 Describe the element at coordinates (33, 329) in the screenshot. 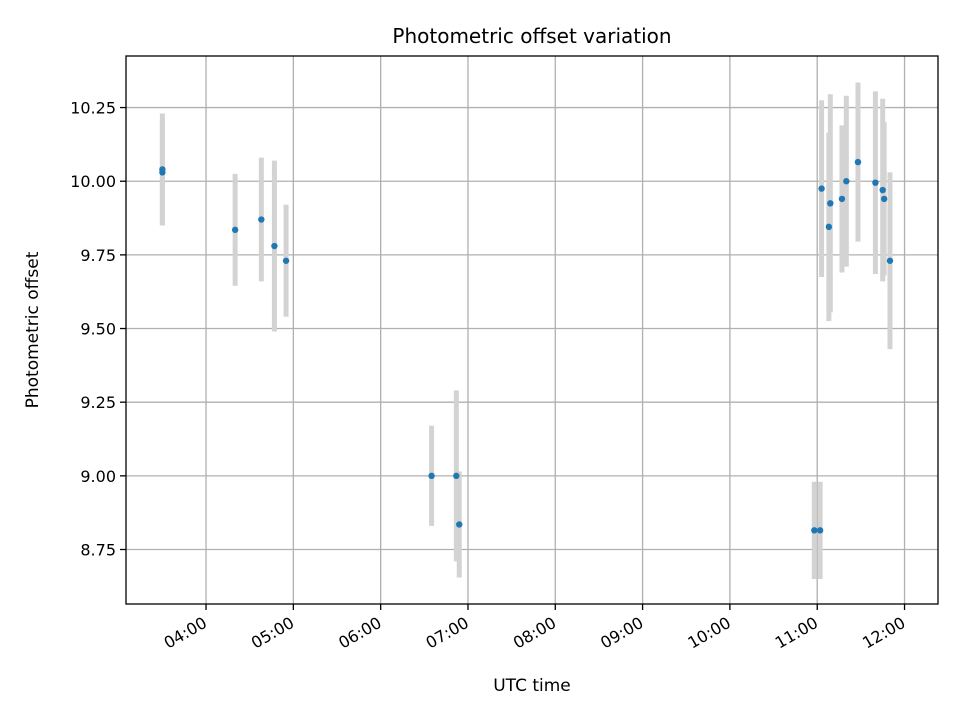

I see `y-axis-label: Photometric offset` at that location.